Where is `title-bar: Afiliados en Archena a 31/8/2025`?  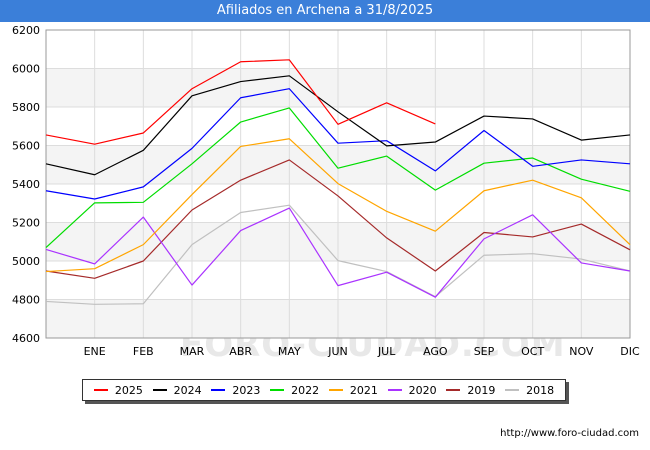
title-bar: Afiliados en Archena a 31/8/2025 is located at coordinates (325, 11).